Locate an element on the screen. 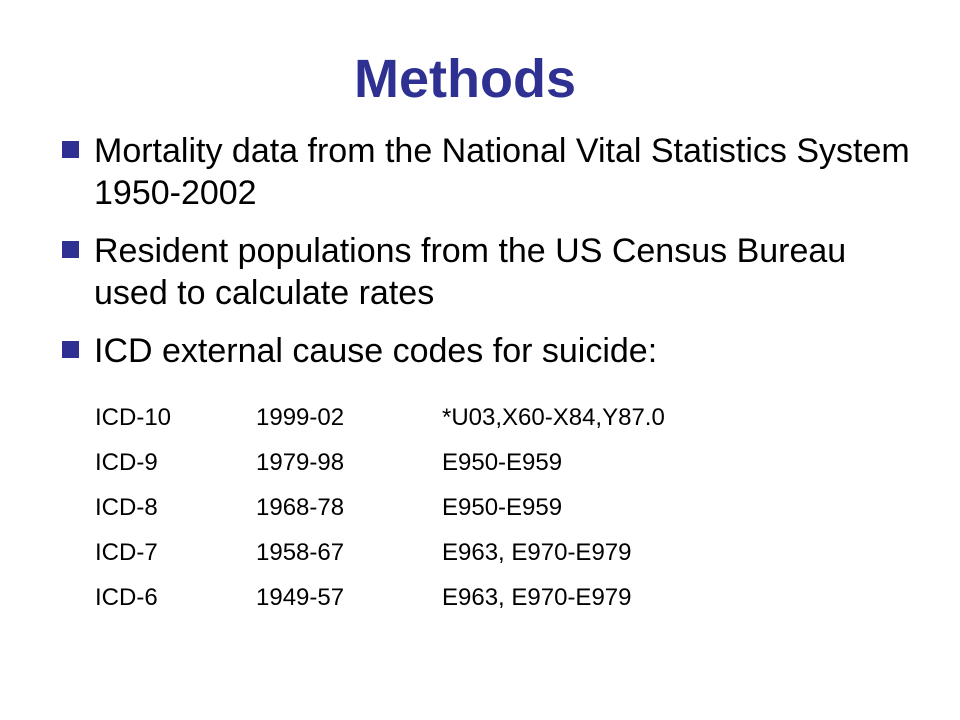 The image size is (960, 720). icd-codes: *U03,X60-X84,Y87.0 is located at coordinates (553, 417).